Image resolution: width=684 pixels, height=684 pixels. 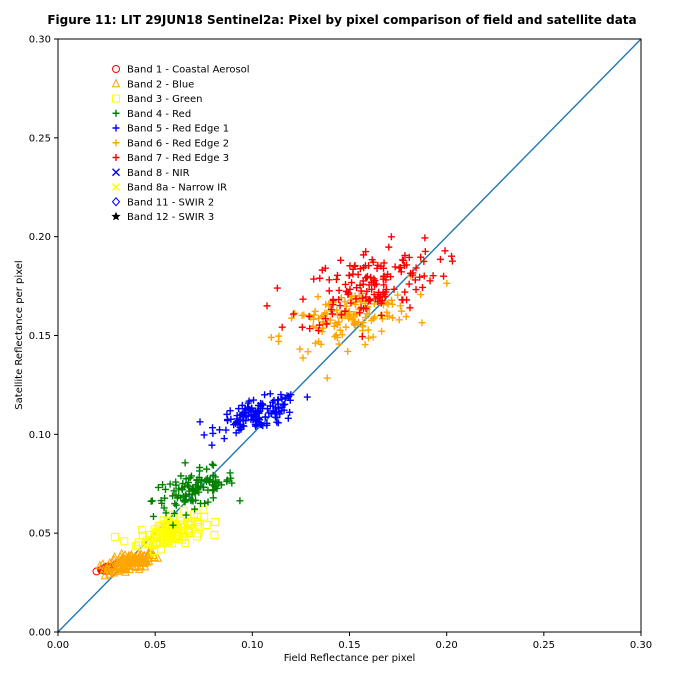 I want to click on legend-label: Band 8a - Narrow IR, so click(x=177, y=188).